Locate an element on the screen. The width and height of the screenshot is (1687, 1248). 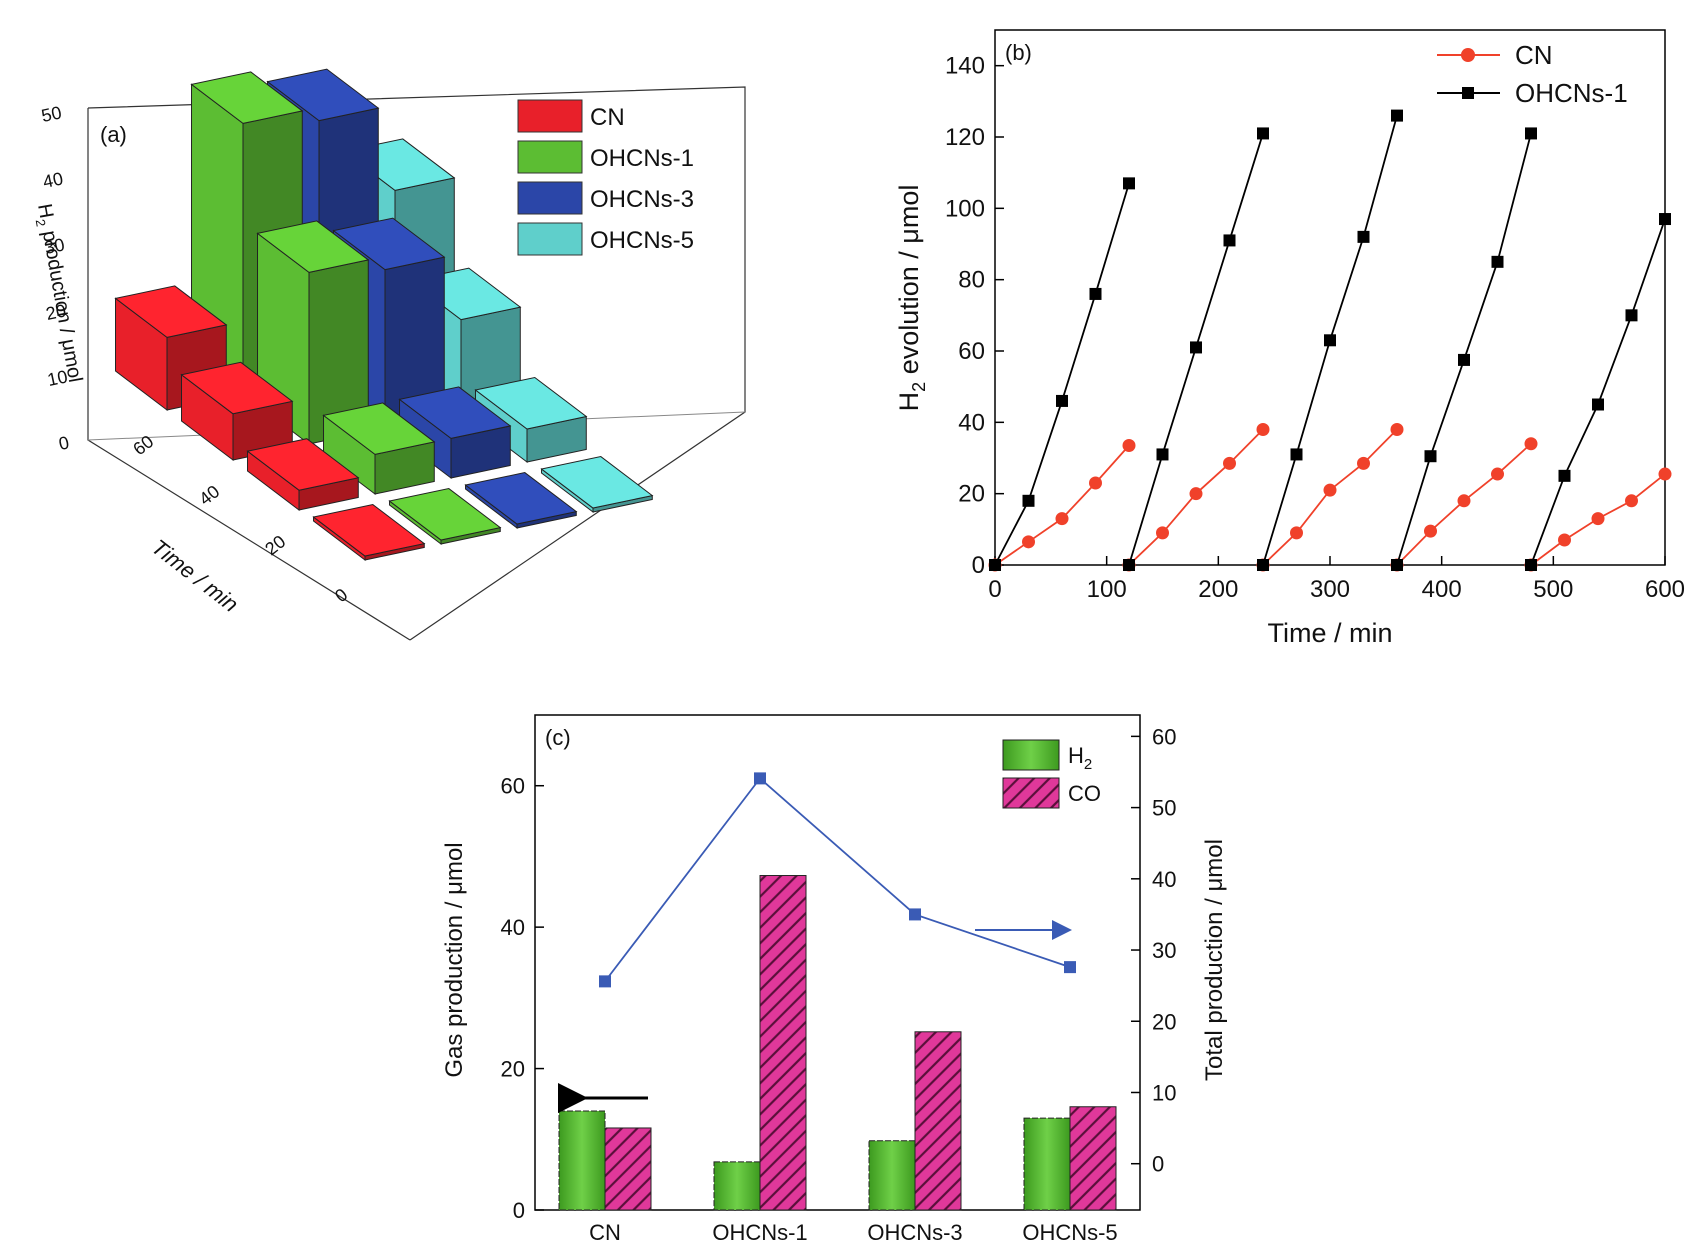
panel-b-label: (b) is located at coordinates (1018, 52).